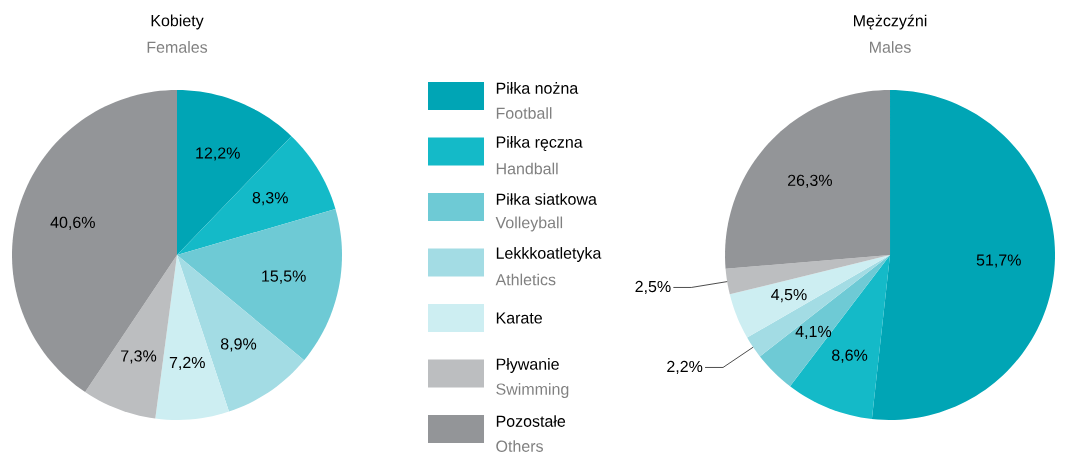 Image resolution: width=1067 pixels, height=466 pixels. Describe the element at coordinates (519, 318) in the screenshot. I see `legend-label: Karate` at that location.